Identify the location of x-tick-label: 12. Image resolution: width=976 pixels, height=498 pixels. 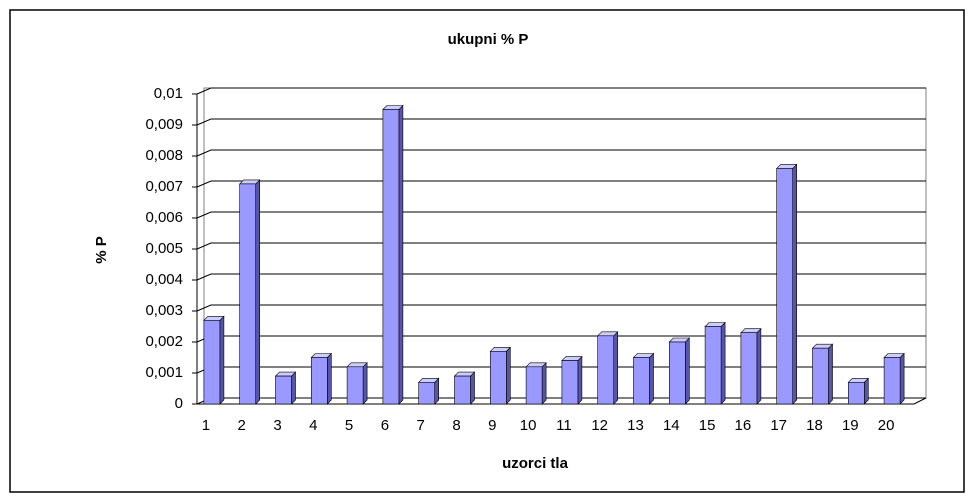
(599, 425).